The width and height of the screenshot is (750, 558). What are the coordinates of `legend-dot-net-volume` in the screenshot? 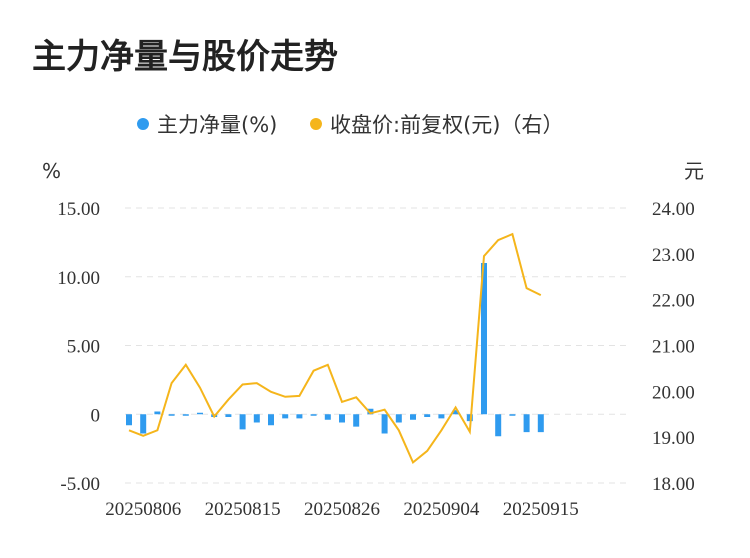 It's located at (143, 124).